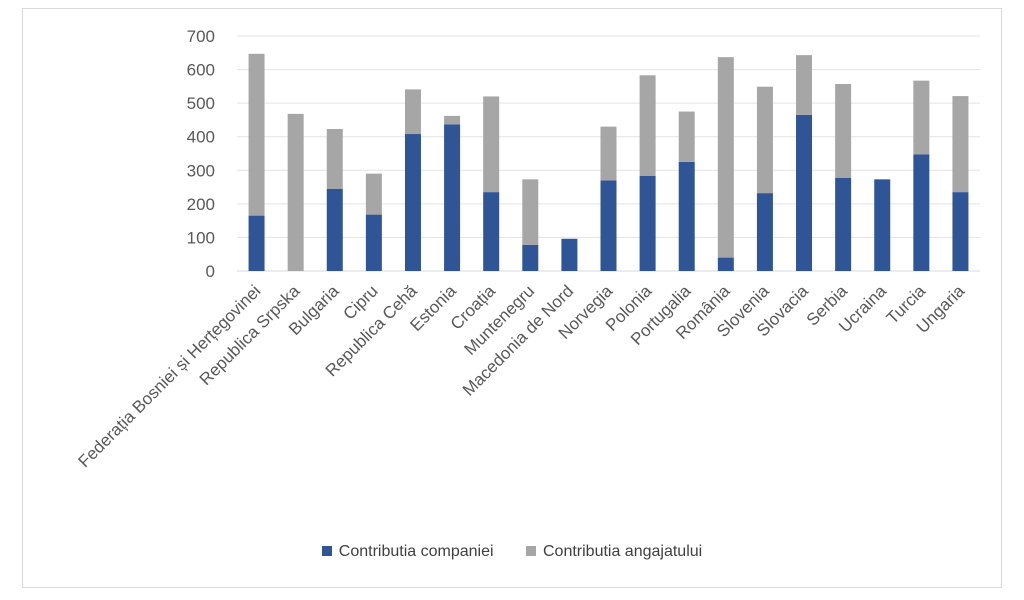  I want to click on y-tick-label-0: 0, so click(210, 271).